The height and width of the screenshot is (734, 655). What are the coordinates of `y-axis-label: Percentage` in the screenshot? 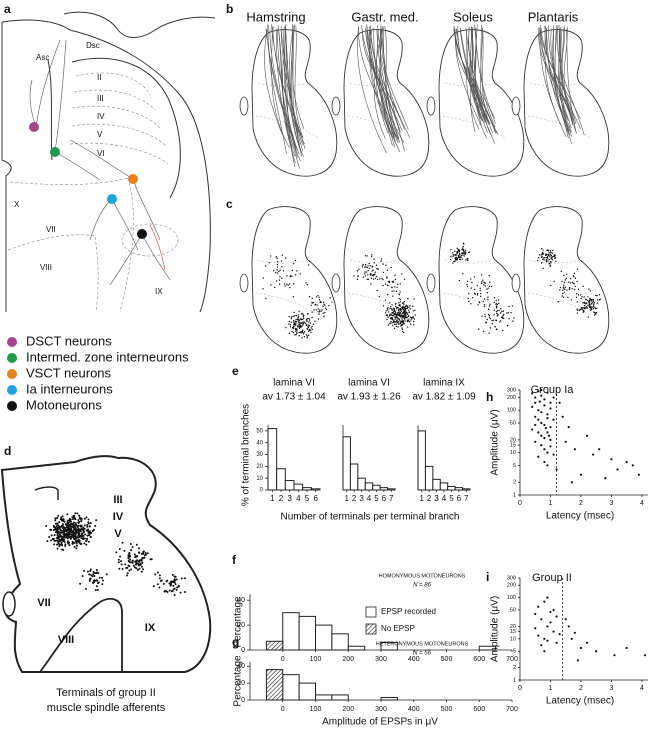 It's located at (238, 622).